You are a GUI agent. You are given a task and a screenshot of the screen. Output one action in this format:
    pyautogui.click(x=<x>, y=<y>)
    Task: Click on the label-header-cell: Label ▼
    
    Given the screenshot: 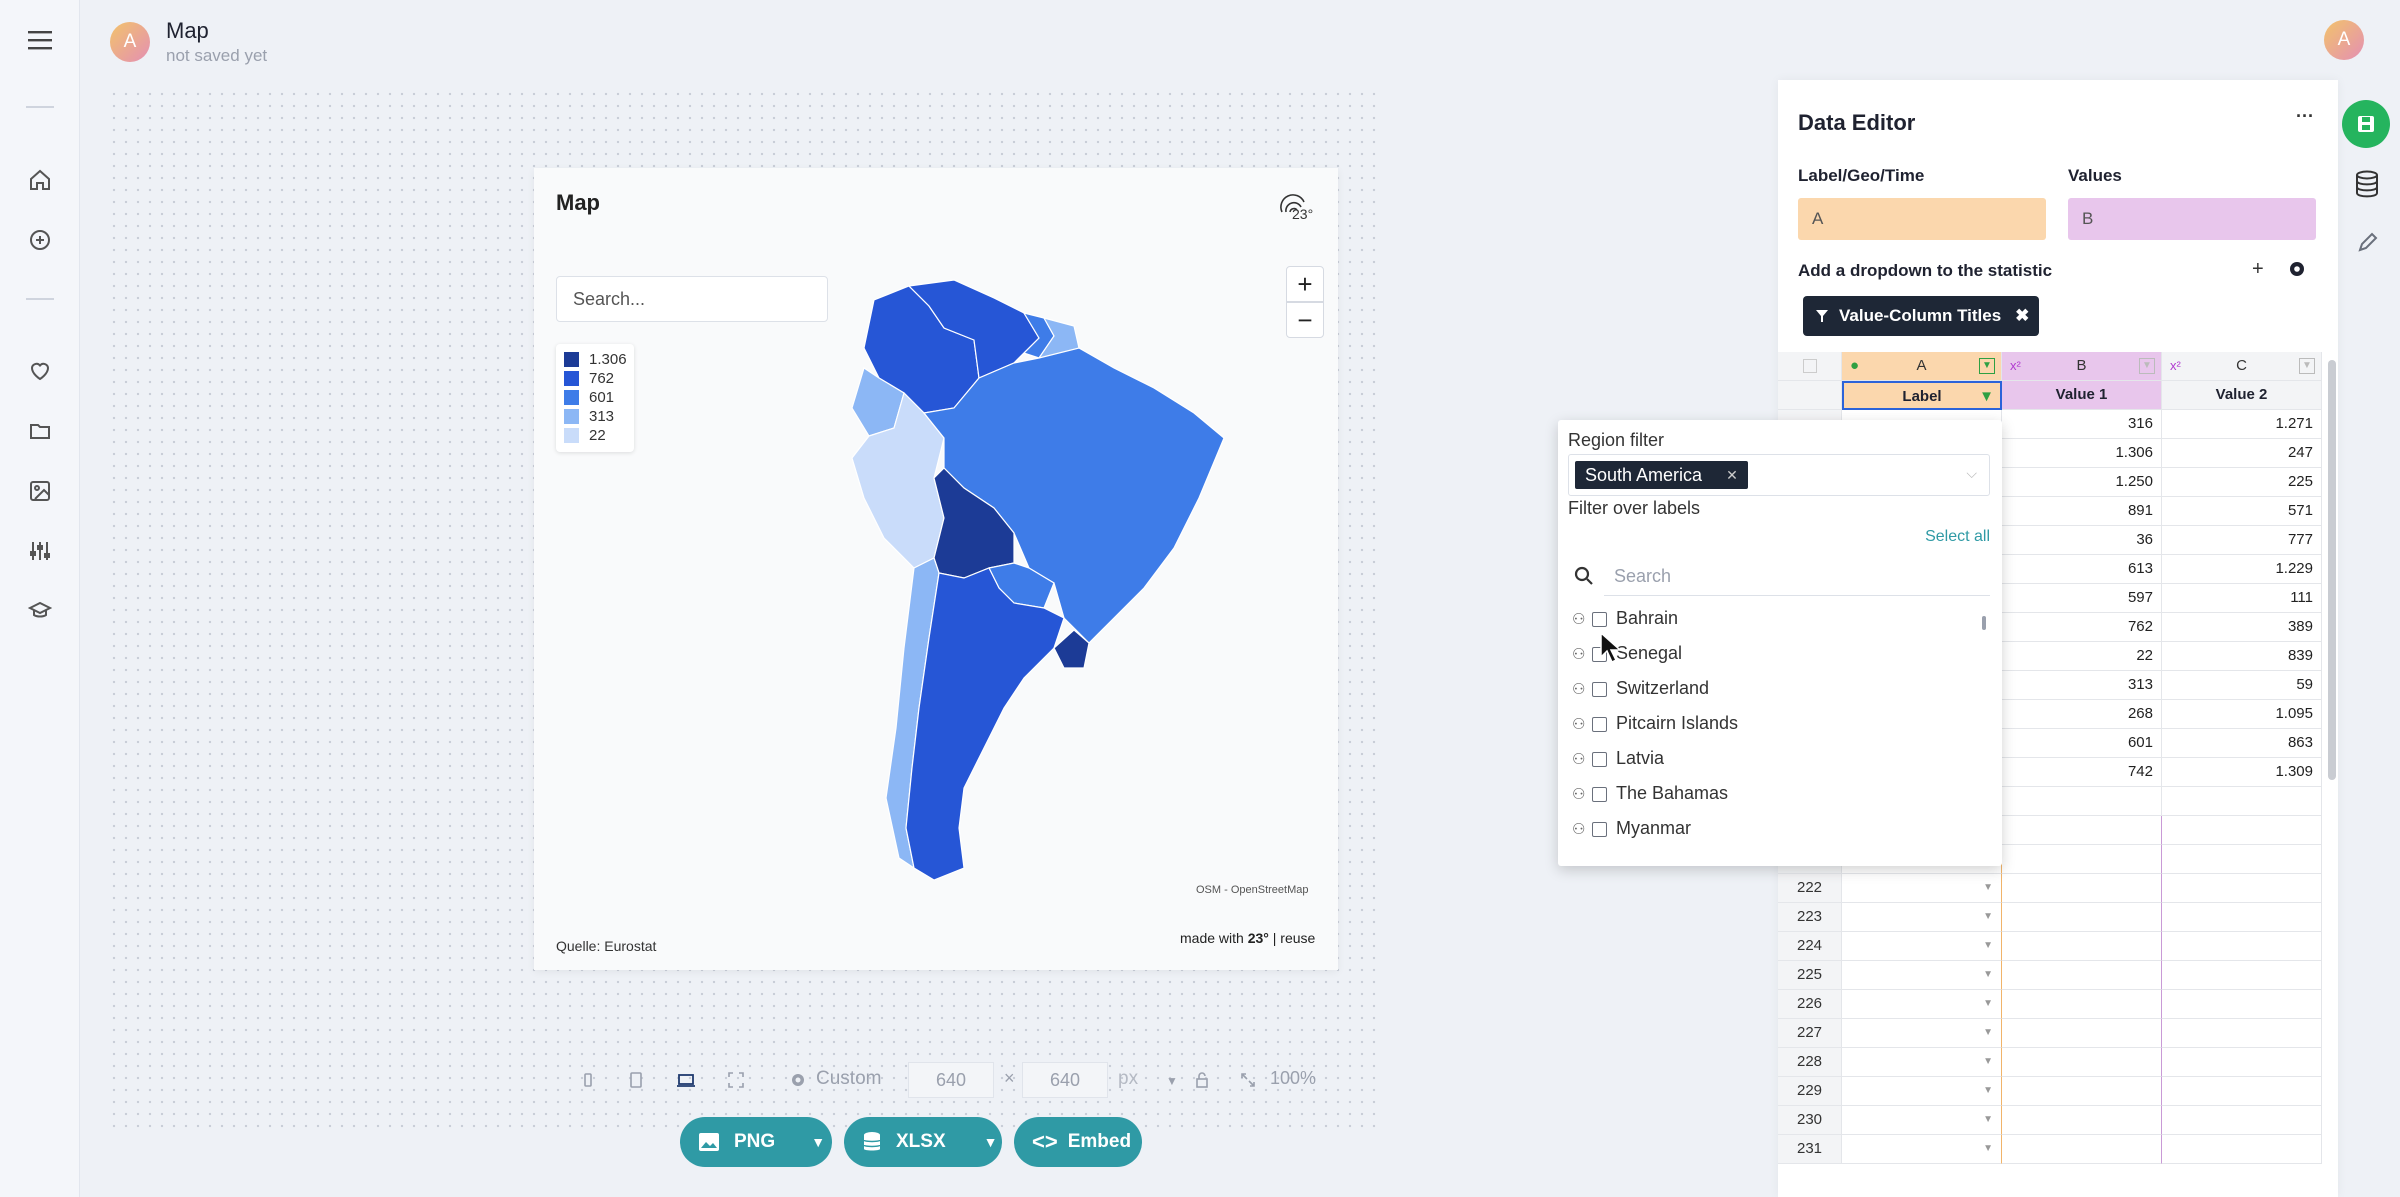 What is the action you would take?
    pyautogui.click(x=1922, y=395)
    